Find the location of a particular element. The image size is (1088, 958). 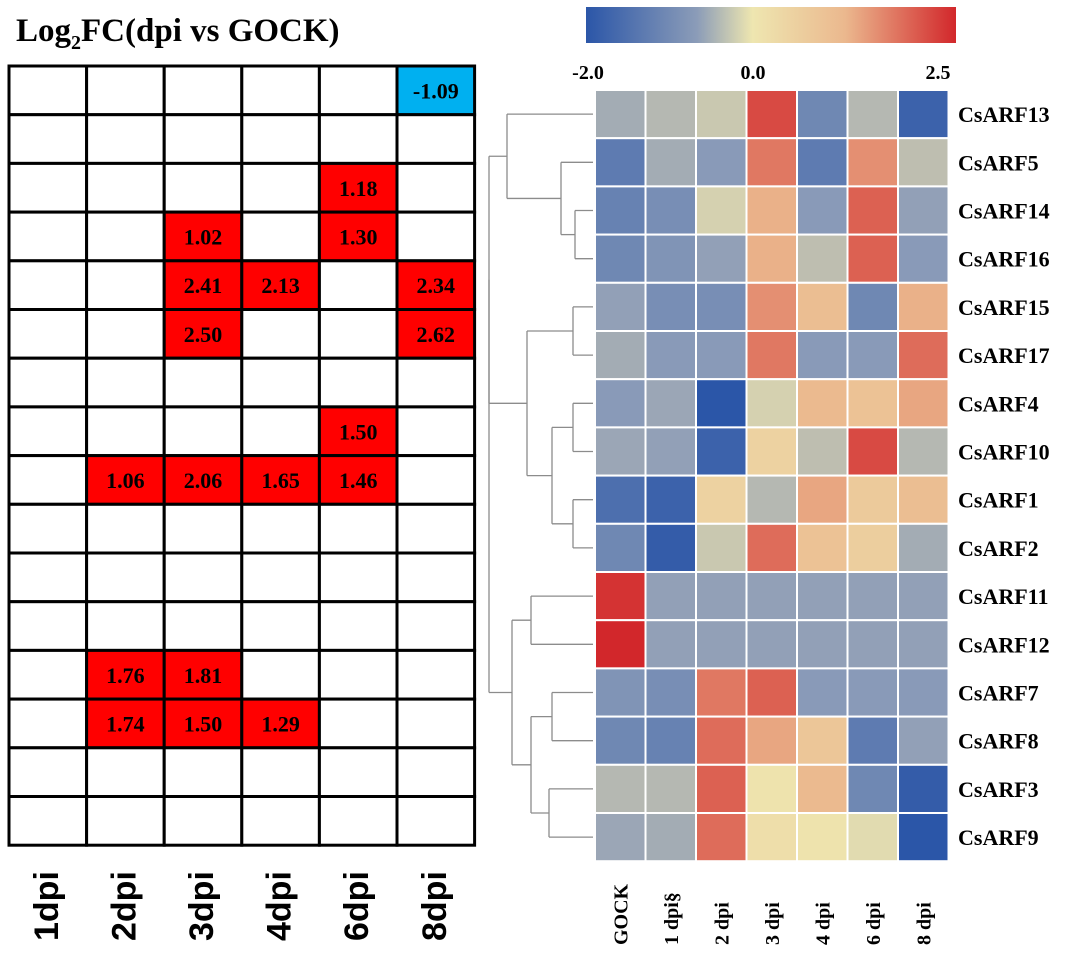

table-title: Log2FC(dpi vs GOCK) is located at coordinates (178, 33).